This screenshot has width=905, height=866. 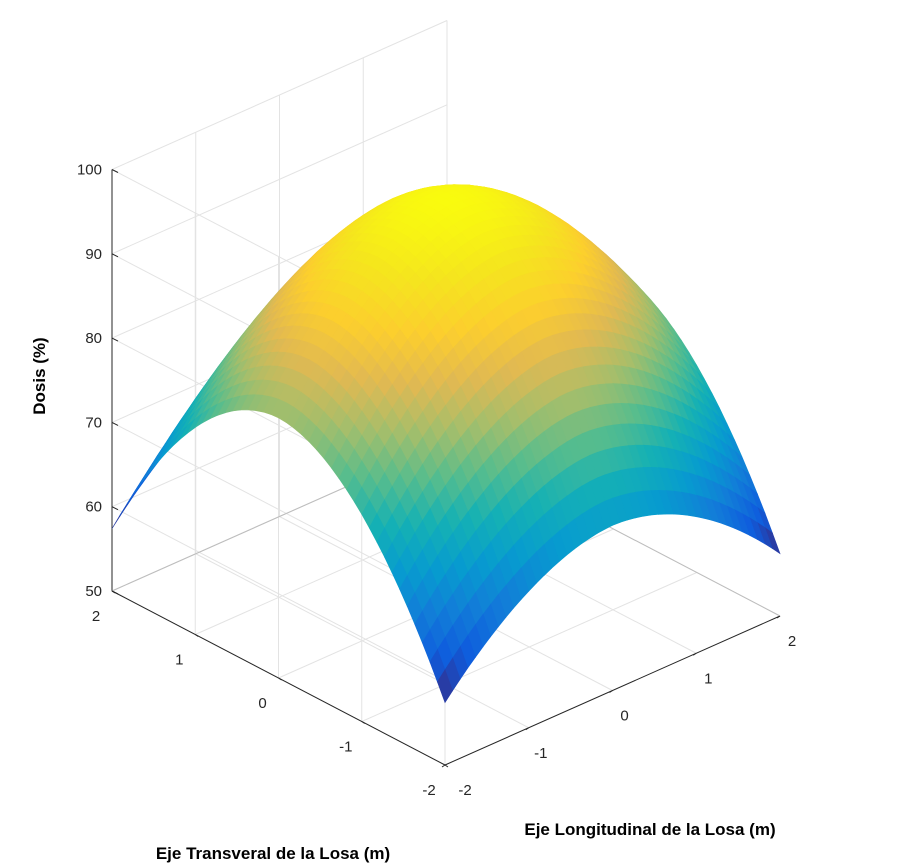 What do you see at coordinates (445, 686) in the screenshot?
I see `surface-patch` at bounding box center [445, 686].